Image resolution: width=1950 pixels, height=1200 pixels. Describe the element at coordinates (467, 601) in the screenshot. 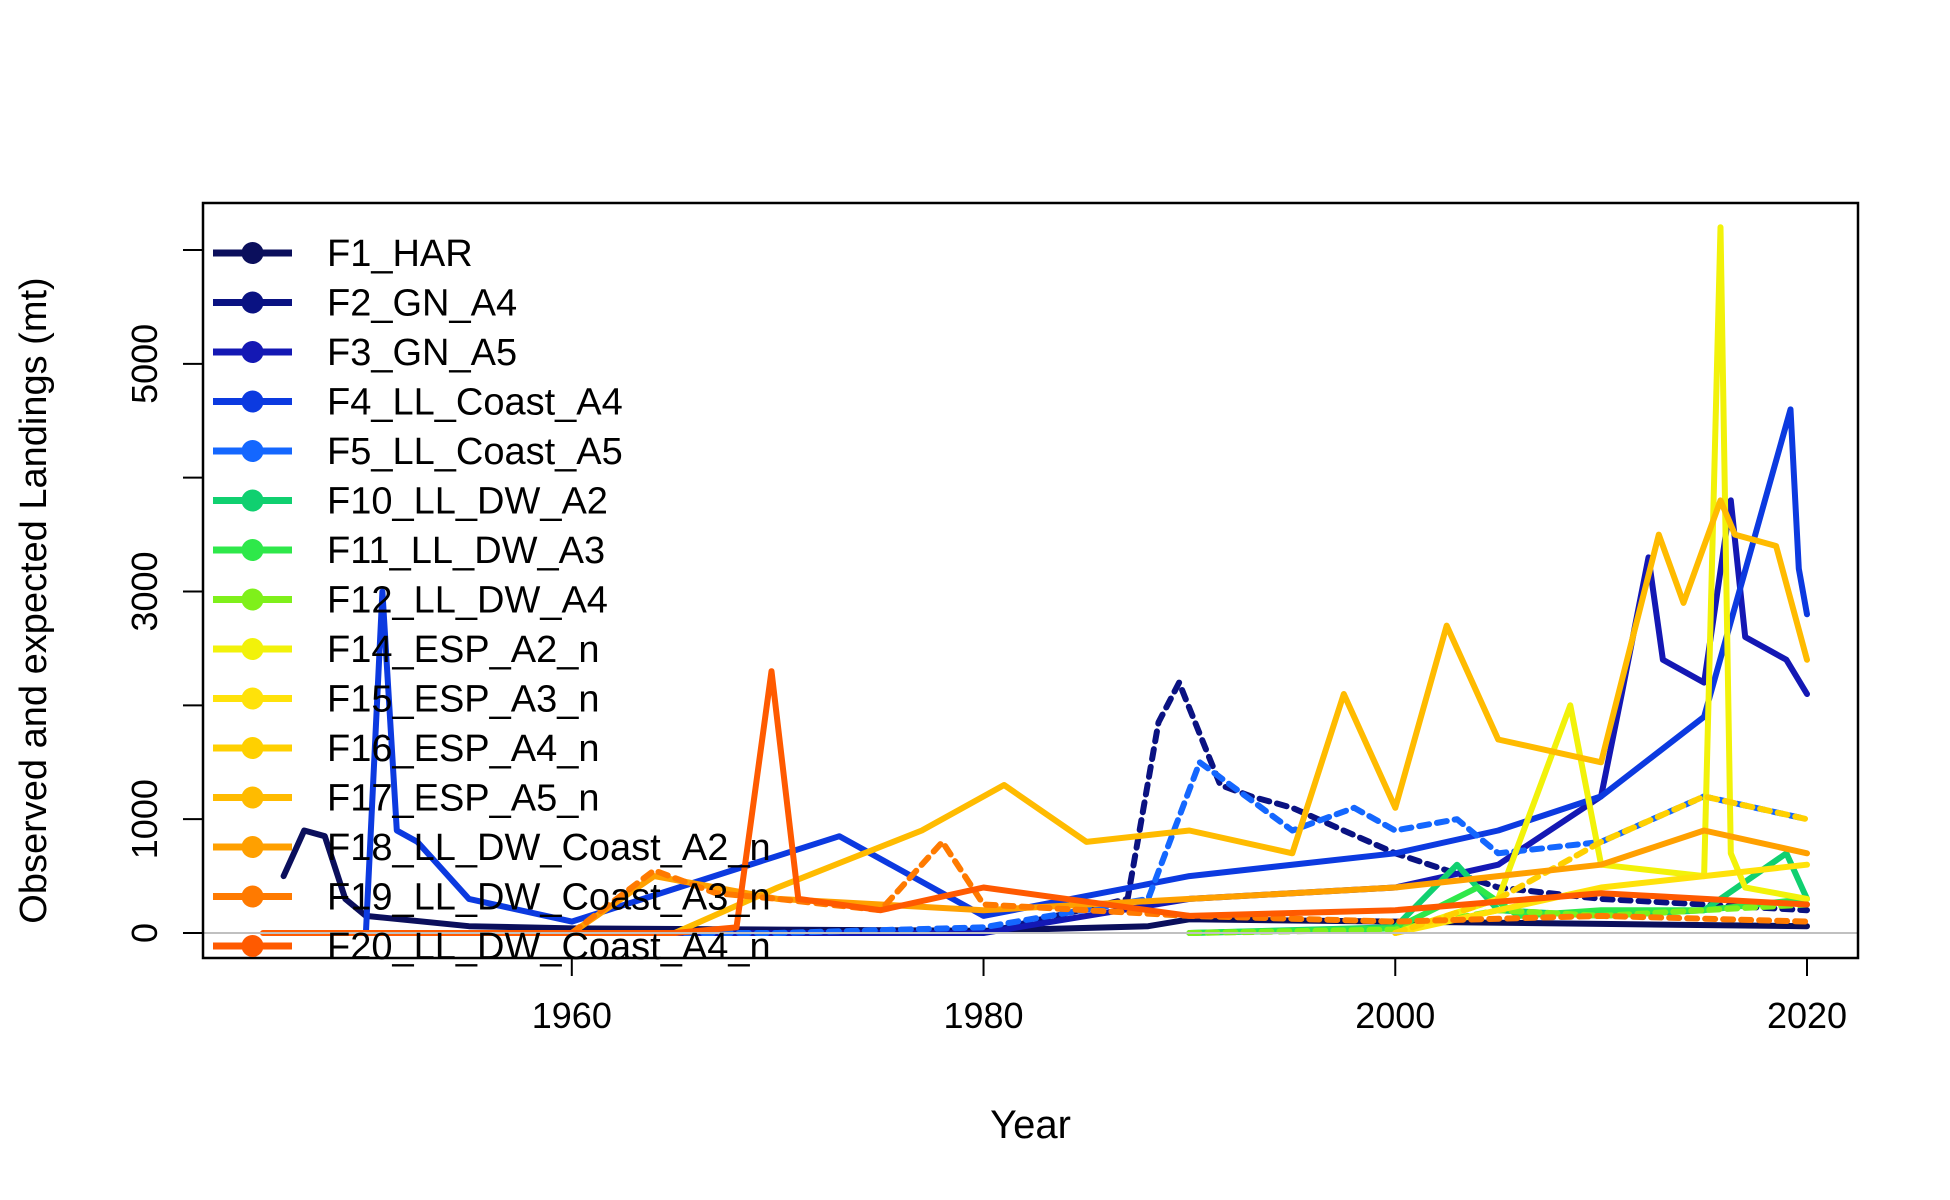

I see `legend-label: F12_LL_DW_A4` at that location.